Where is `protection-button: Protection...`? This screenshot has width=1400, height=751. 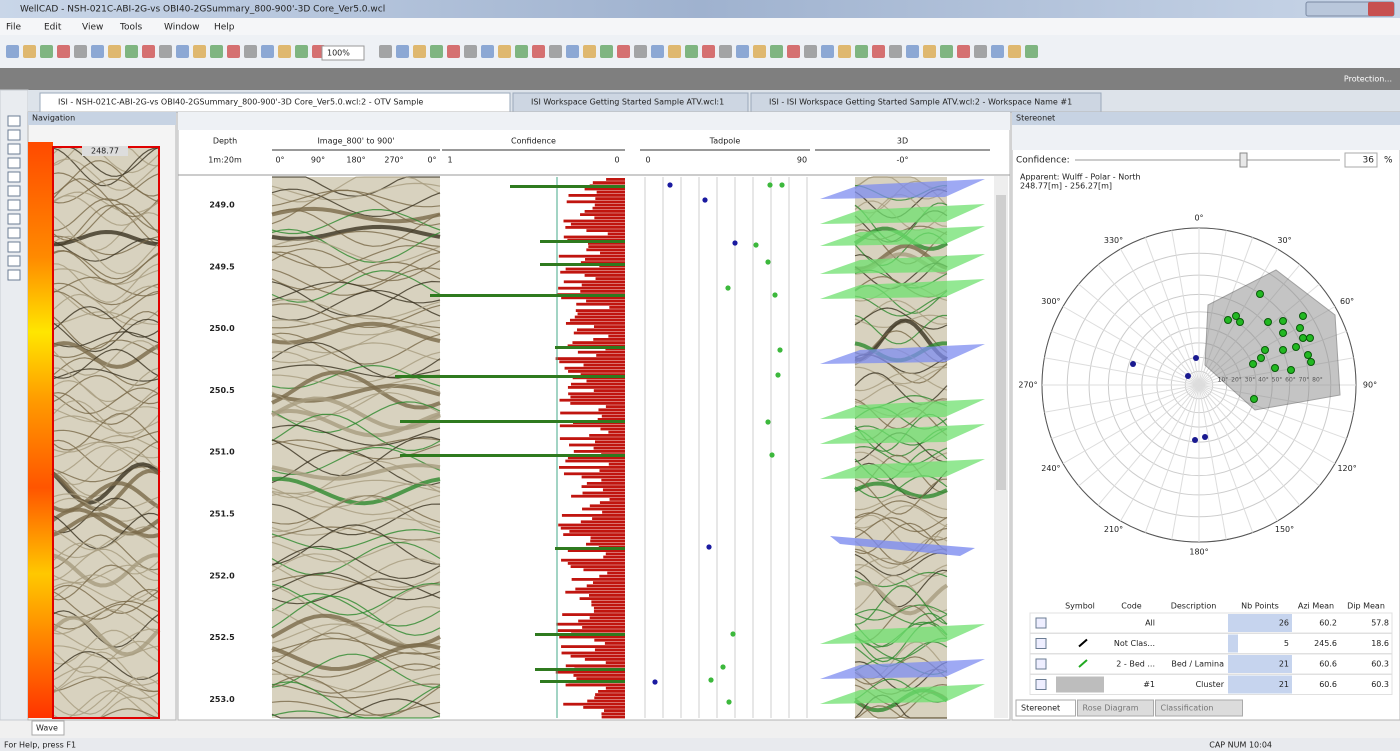
protection-button: Protection... is located at coordinates (1368, 79).